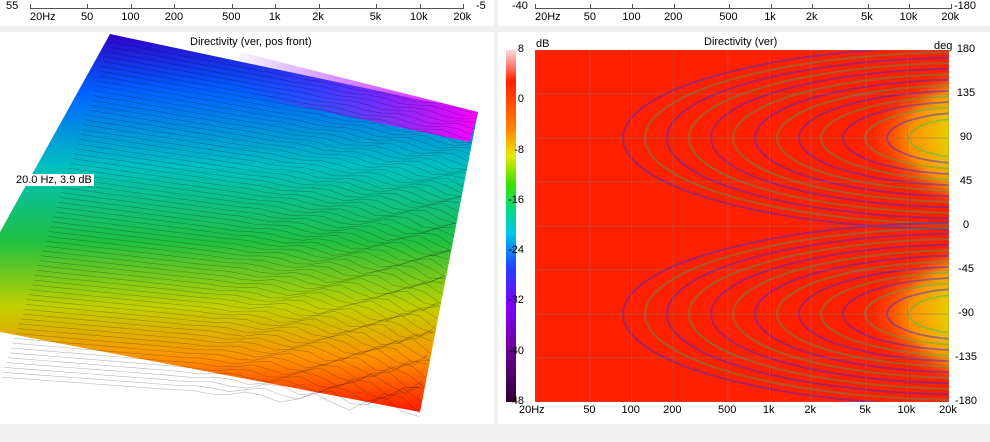 Image resolution: width=990 pixels, height=442 pixels. Describe the element at coordinates (966, 181) in the screenshot. I see `y-tick-label: 45` at that location.